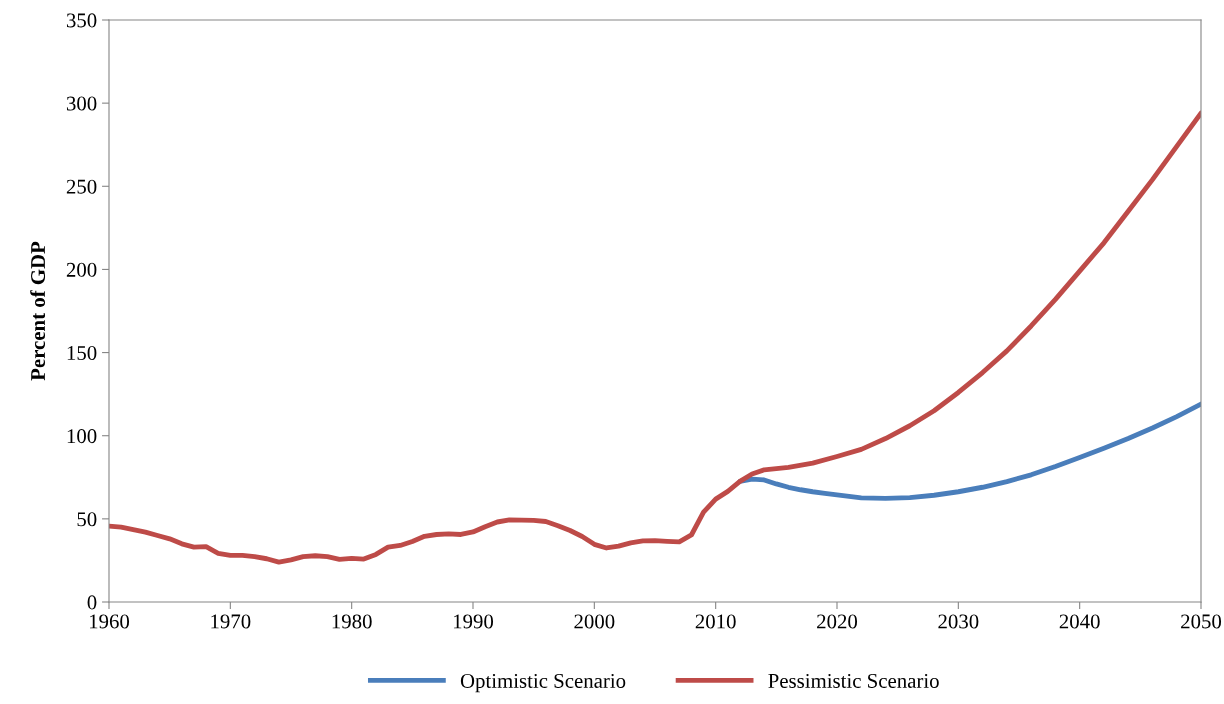  What do you see at coordinates (715, 621) in the screenshot?
I see `x-tick-label: 2010` at bounding box center [715, 621].